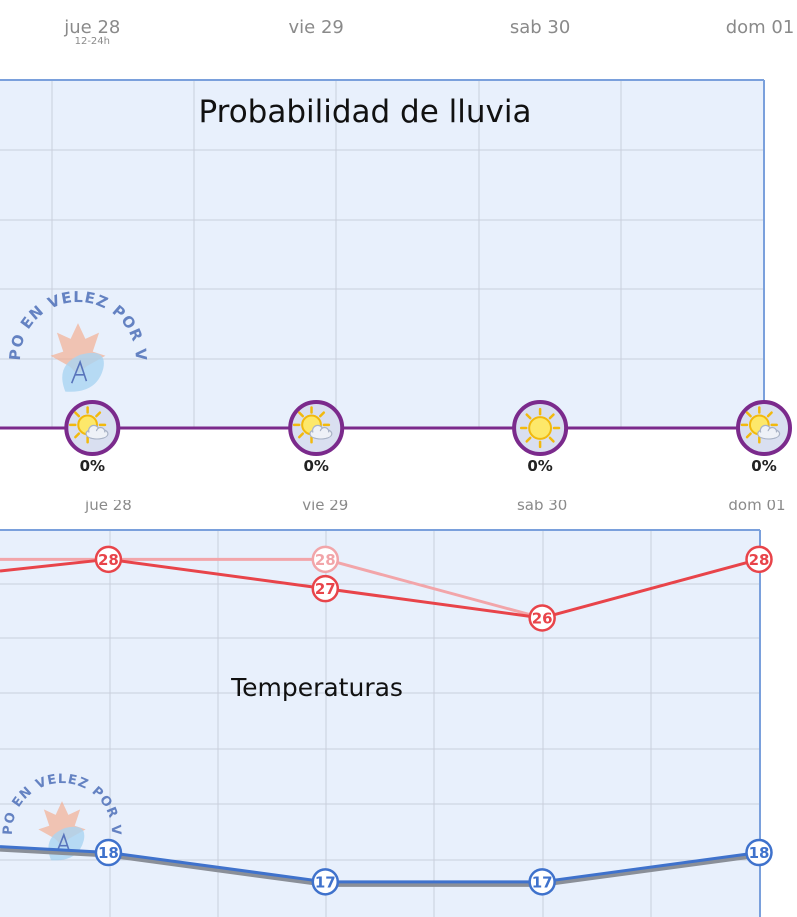  Describe the element at coordinates (364, 112) in the screenshot. I see `rain-chart-title: Probabilidad de lluvia` at that location.